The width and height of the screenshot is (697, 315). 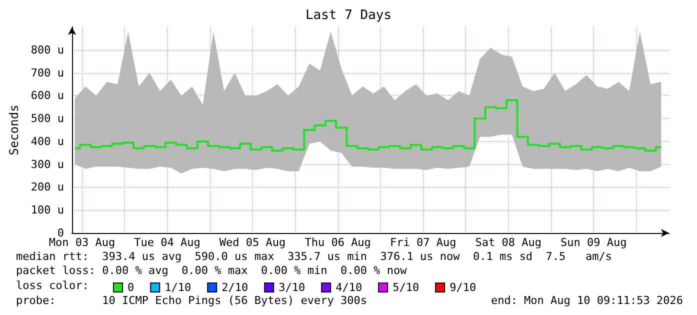 I want to click on legend-label: 3/10, so click(x=292, y=287).